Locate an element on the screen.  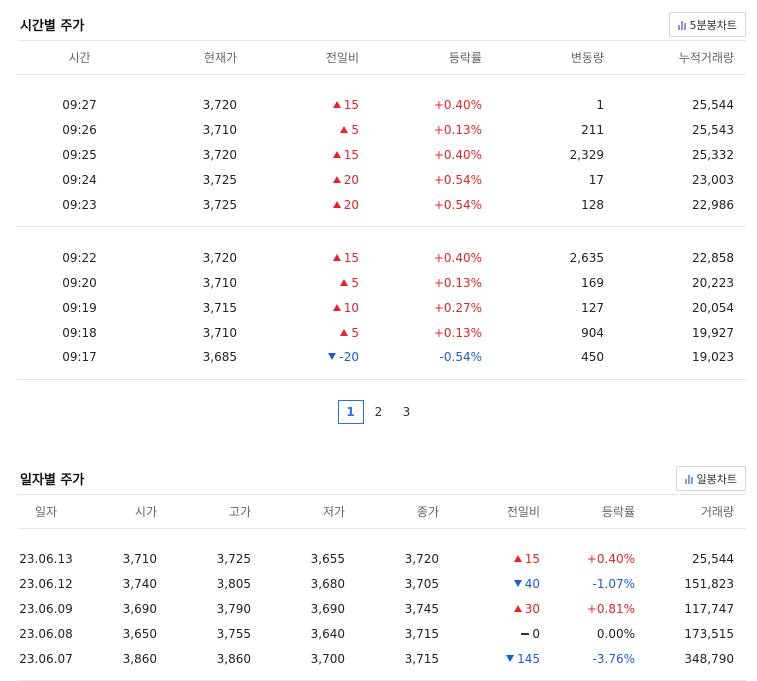
group-separator is located at coordinates (381, 226).